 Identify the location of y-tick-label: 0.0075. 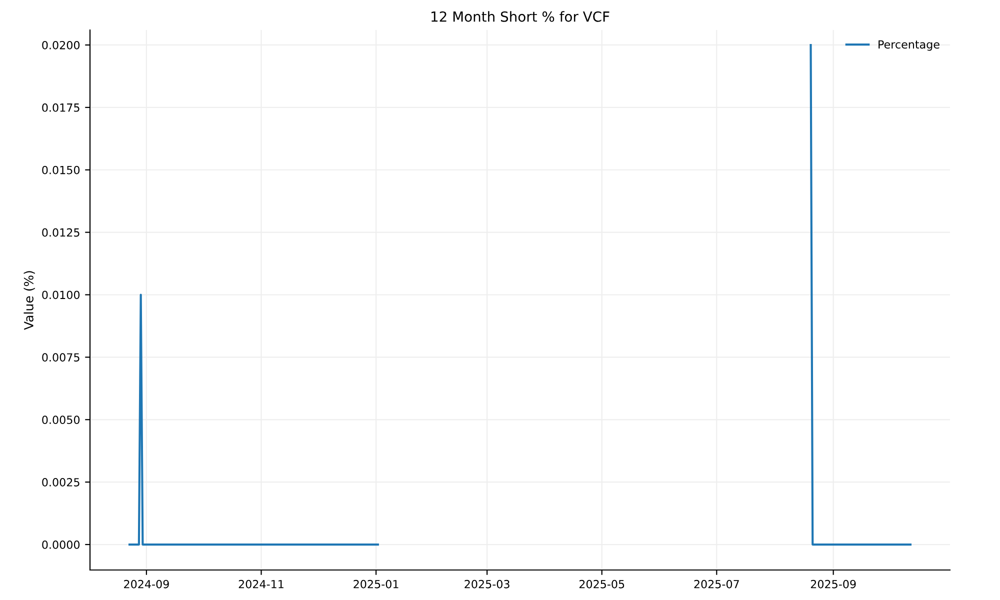
(61, 357).